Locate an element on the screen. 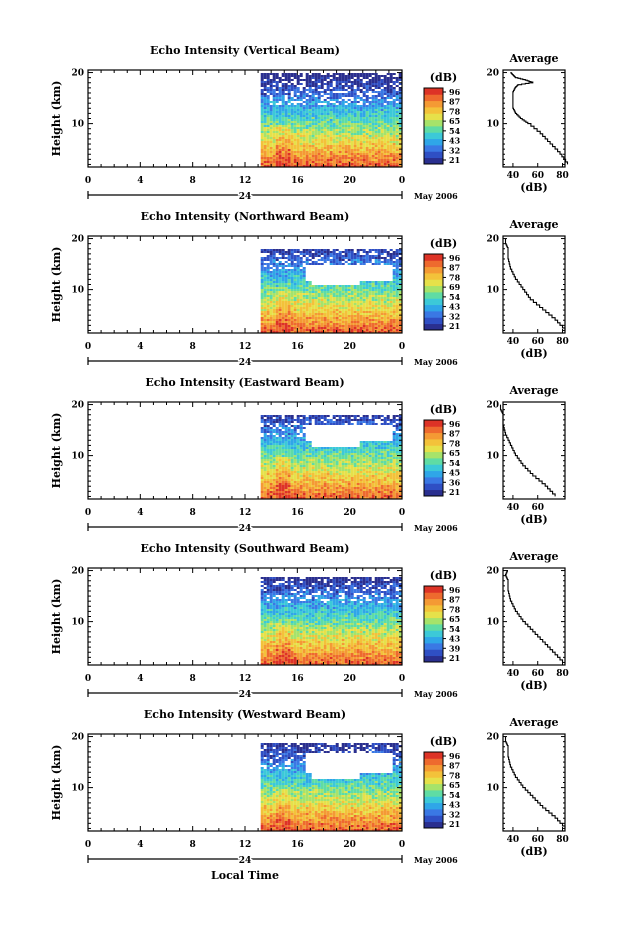 The height and width of the screenshot is (929, 621). colorbar-tick-label: 78 is located at coordinates (455, 111).